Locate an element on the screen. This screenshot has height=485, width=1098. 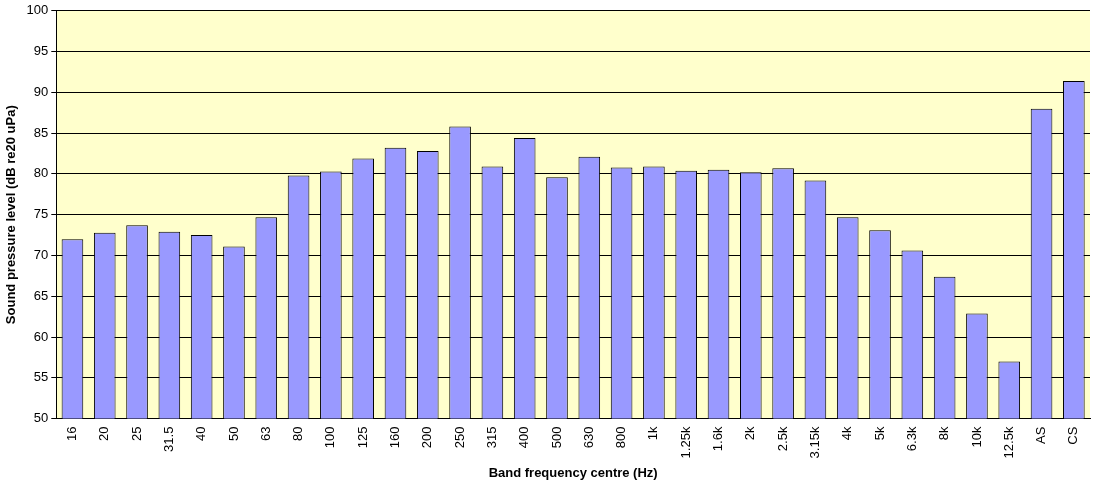
x-tick-label: 630 is located at coordinates (588, 437).